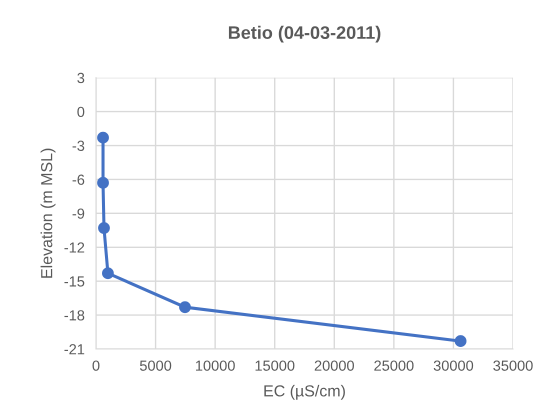 The image size is (555, 408). What do you see at coordinates (74, 247) in the screenshot?
I see `y-tick-label: -12` at bounding box center [74, 247].